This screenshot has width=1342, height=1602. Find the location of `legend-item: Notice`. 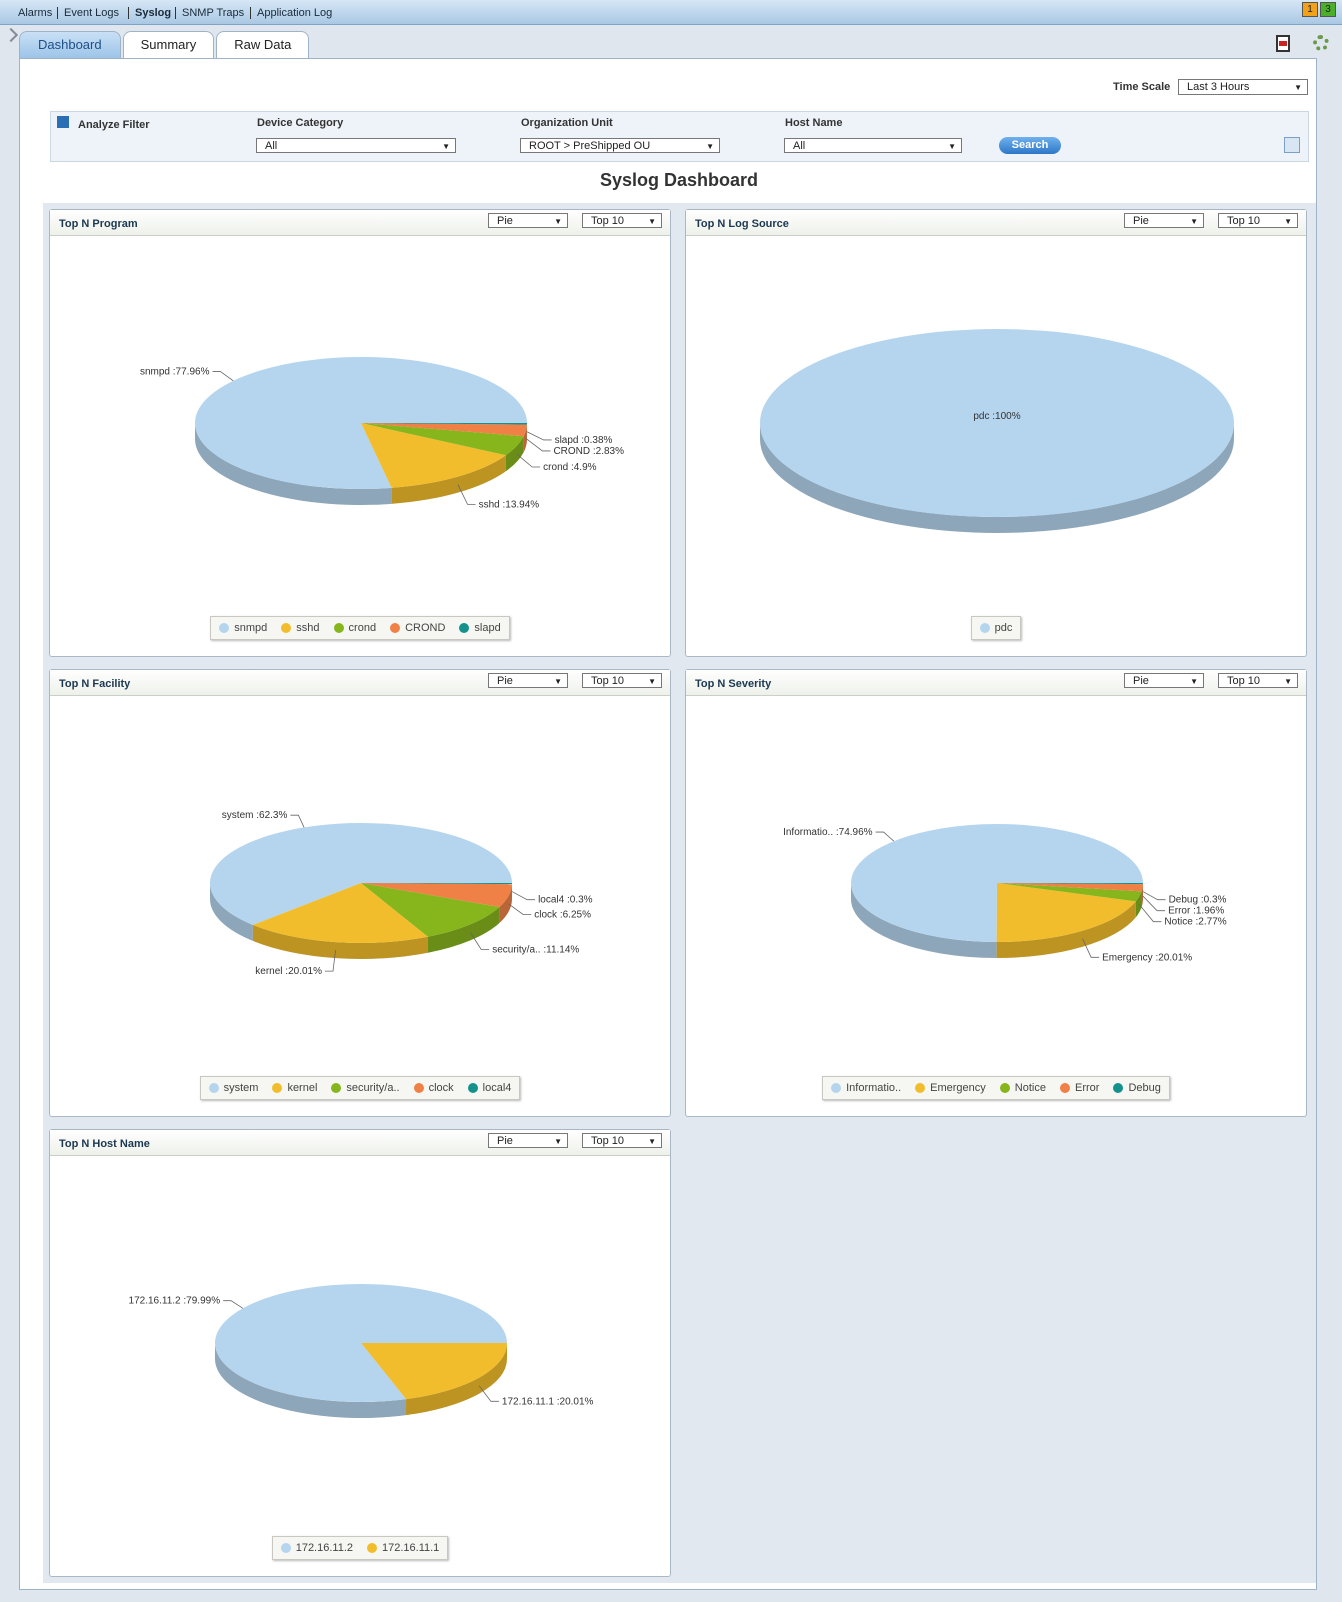

legend-item: Notice is located at coordinates (1022, 1088).